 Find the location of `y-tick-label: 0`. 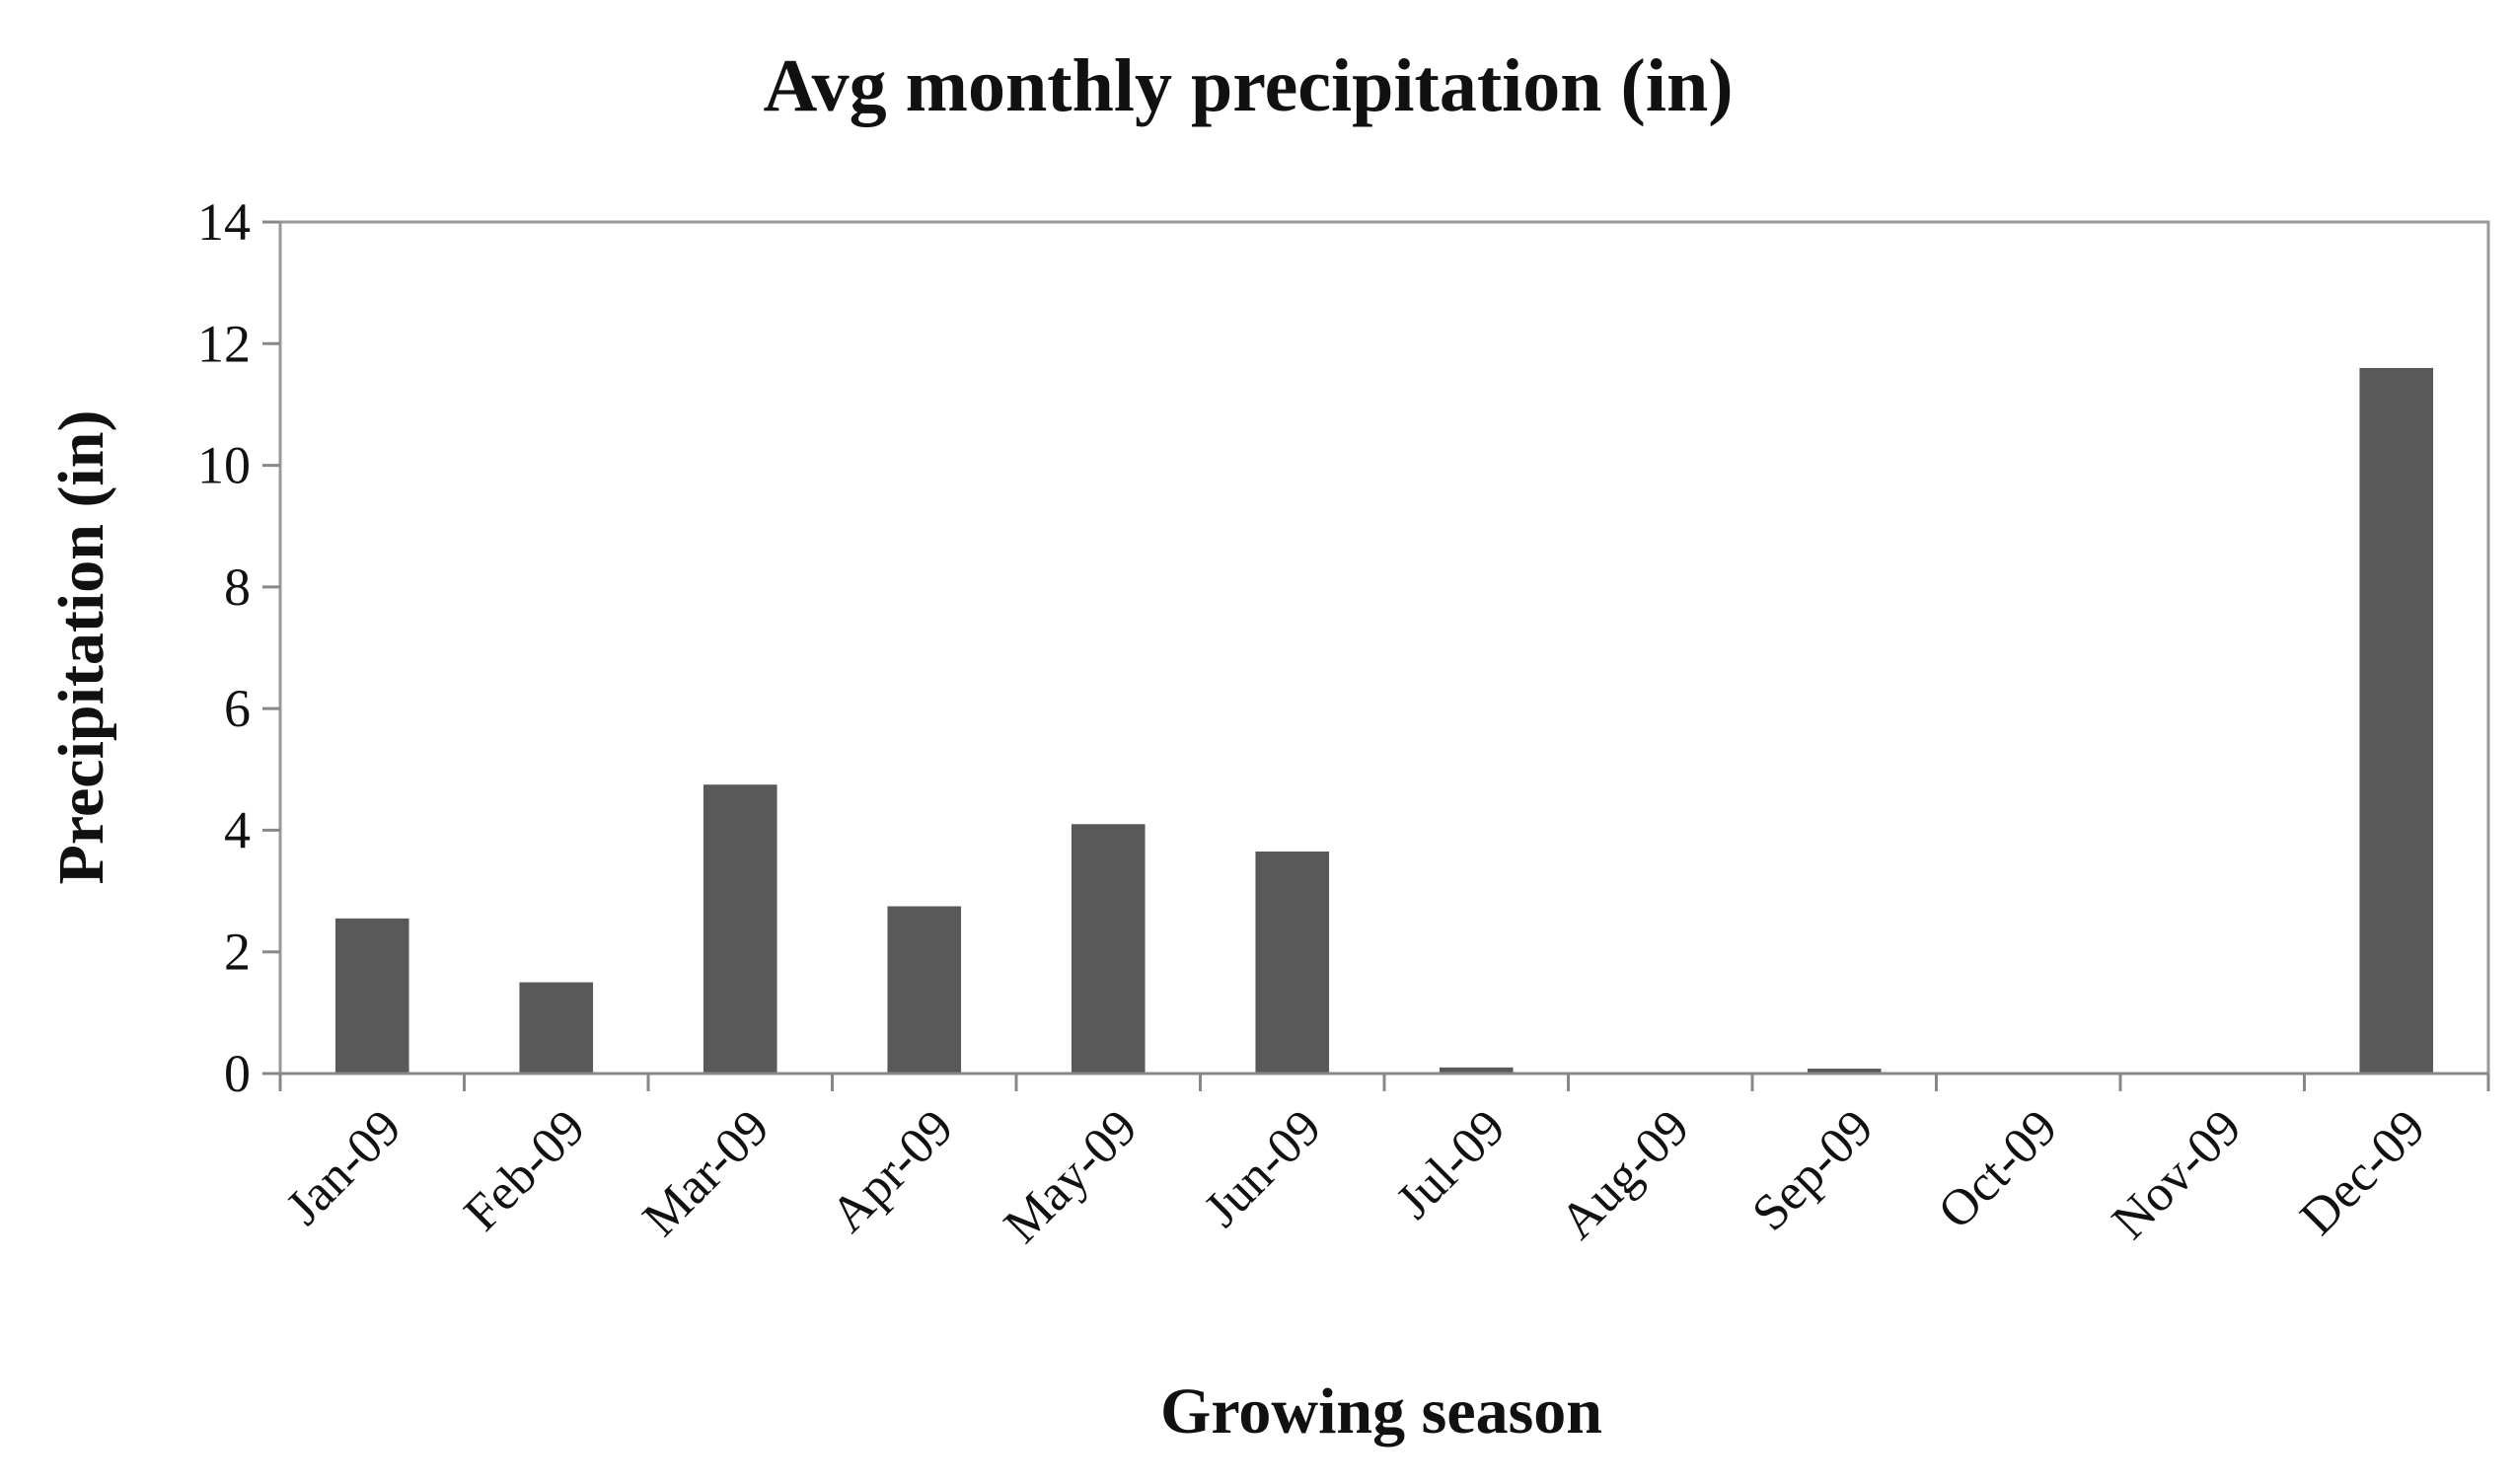

y-tick-label: 0 is located at coordinates (237, 1073).